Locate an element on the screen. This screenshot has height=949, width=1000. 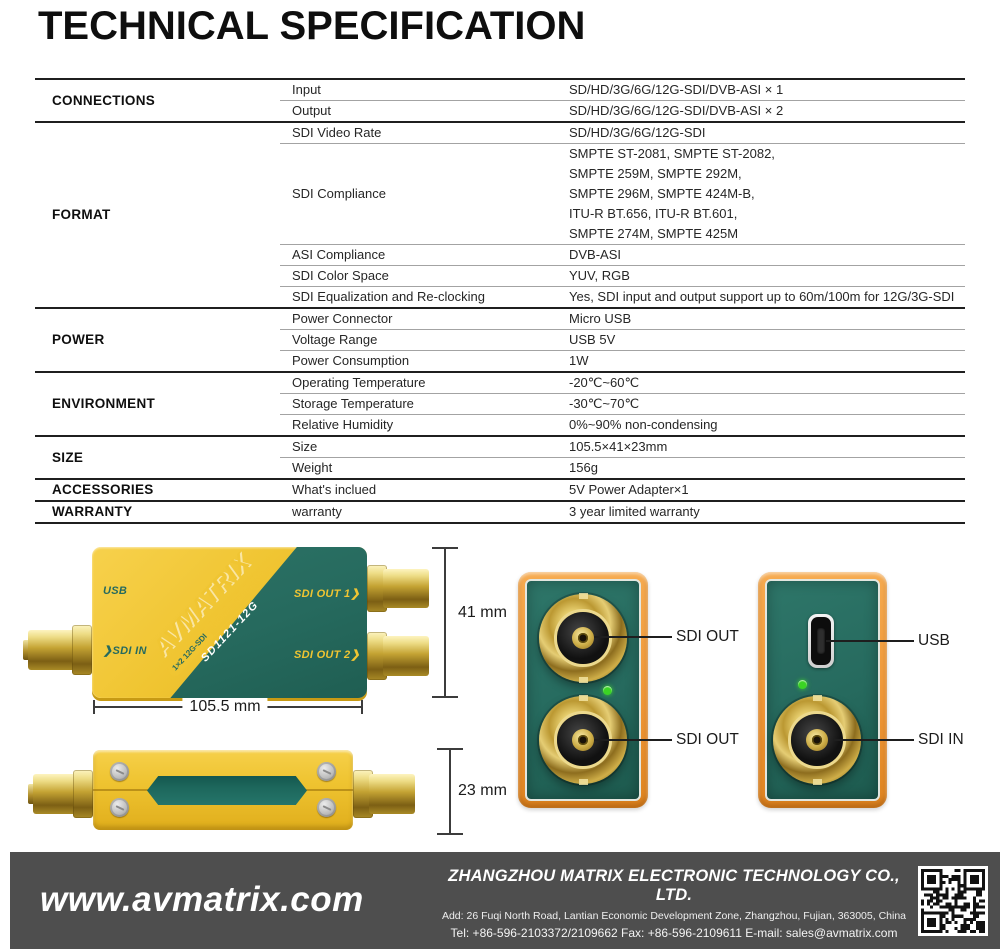
spec-row: Storage Temperature -30℃~70℃ is located at coordinates (500, 404).